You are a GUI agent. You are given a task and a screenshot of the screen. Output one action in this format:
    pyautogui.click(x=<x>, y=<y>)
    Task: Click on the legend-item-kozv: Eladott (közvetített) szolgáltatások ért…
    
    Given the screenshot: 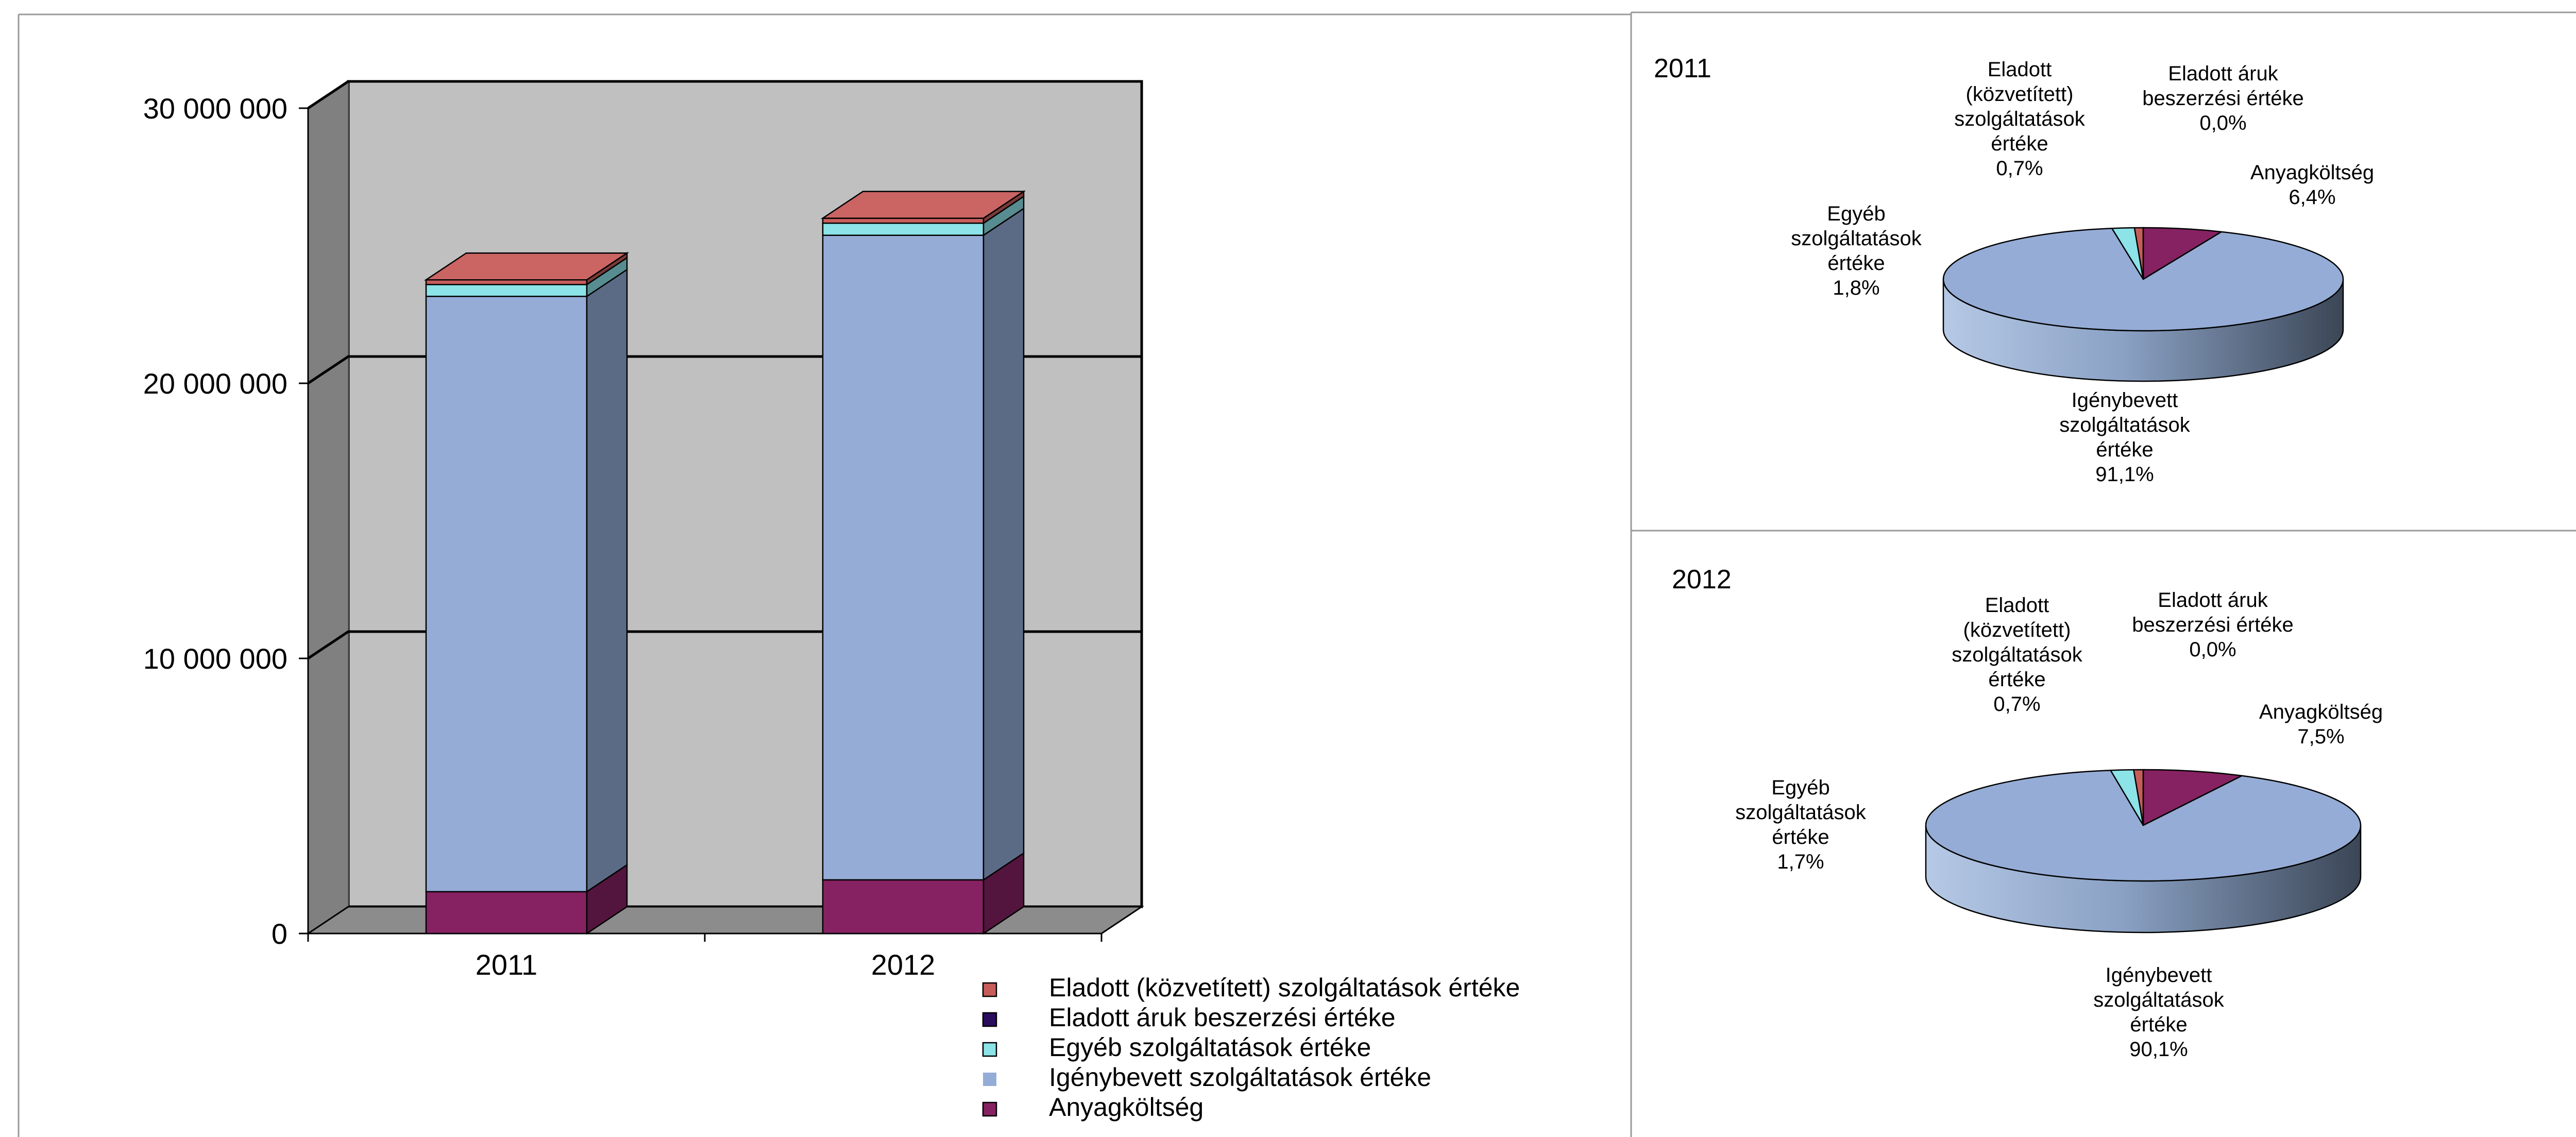 What is the action you would take?
    pyautogui.click(x=1251, y=987)
    